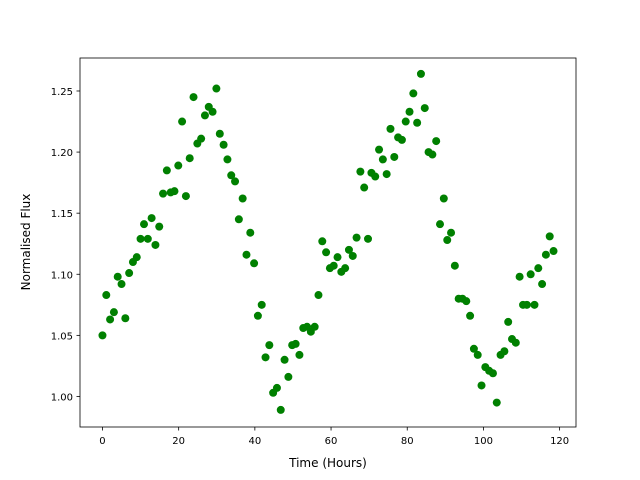 Image resolution: width=640 pixels, height=480 pixels. What do you see at coordinates (62, 336) in the screenshot?
I see `y-tick-label: 1.05` at bounding box center [62, 336].